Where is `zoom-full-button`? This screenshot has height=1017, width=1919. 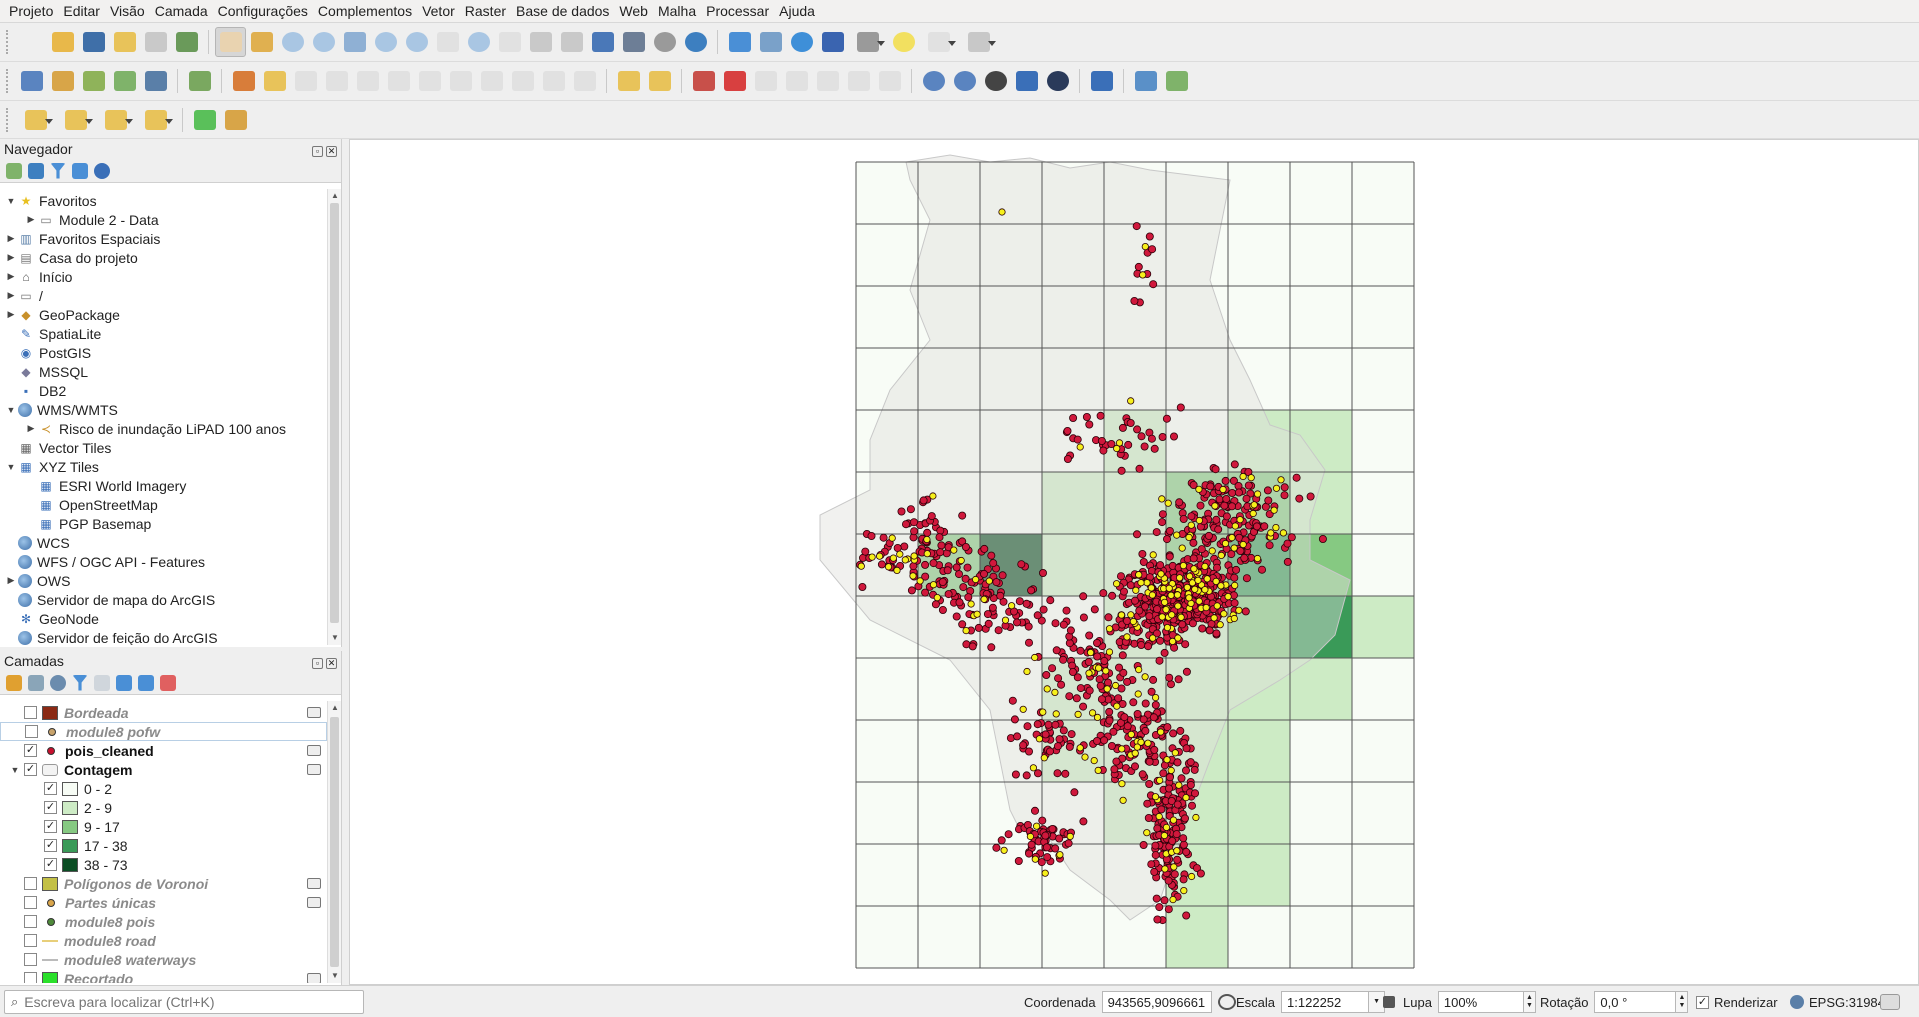
zoom-full-button is located at coordinates (354, 42).